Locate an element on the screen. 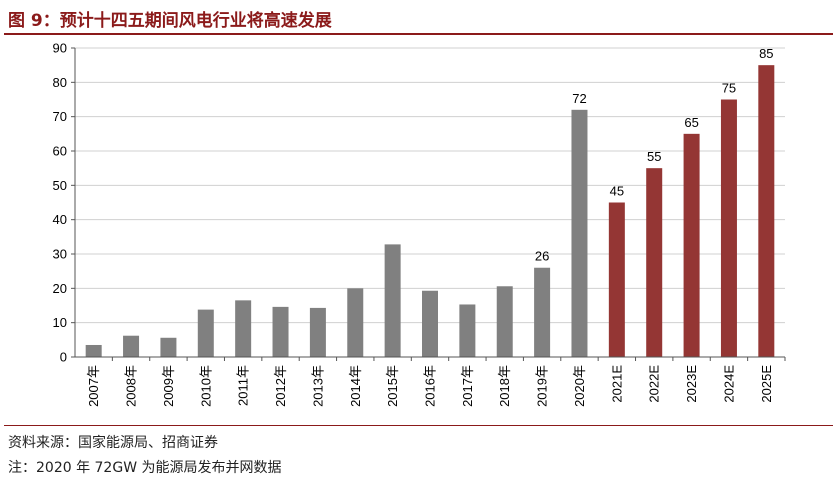  data-label: 45 is located at coordinates (617, 191).